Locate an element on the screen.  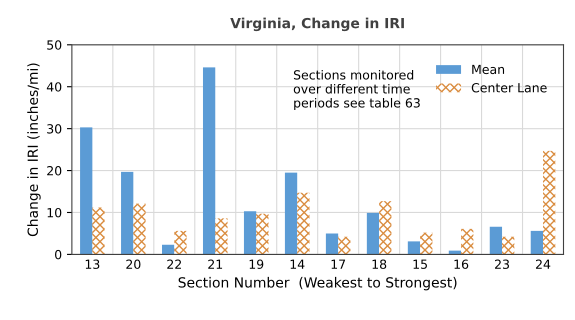
y-tick-label: 40 is located at coordinates (54, 87).